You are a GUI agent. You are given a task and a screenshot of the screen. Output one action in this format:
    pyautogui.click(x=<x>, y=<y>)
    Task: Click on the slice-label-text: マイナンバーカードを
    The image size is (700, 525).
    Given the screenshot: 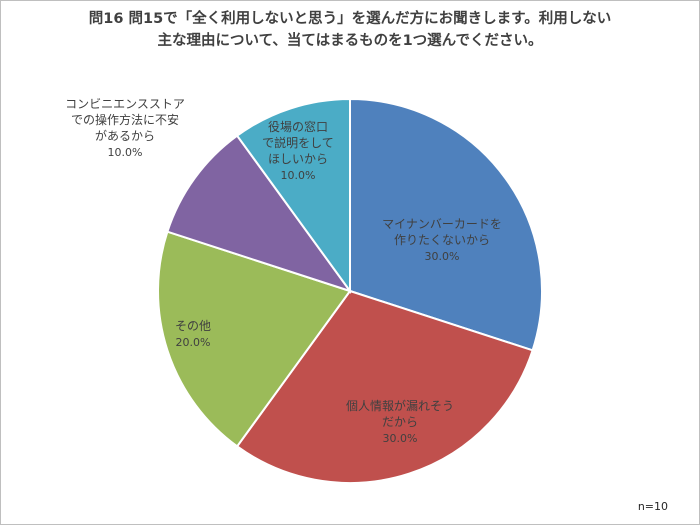 What is the action you would take?
    pyautogui.click(x=442, y=224)
    